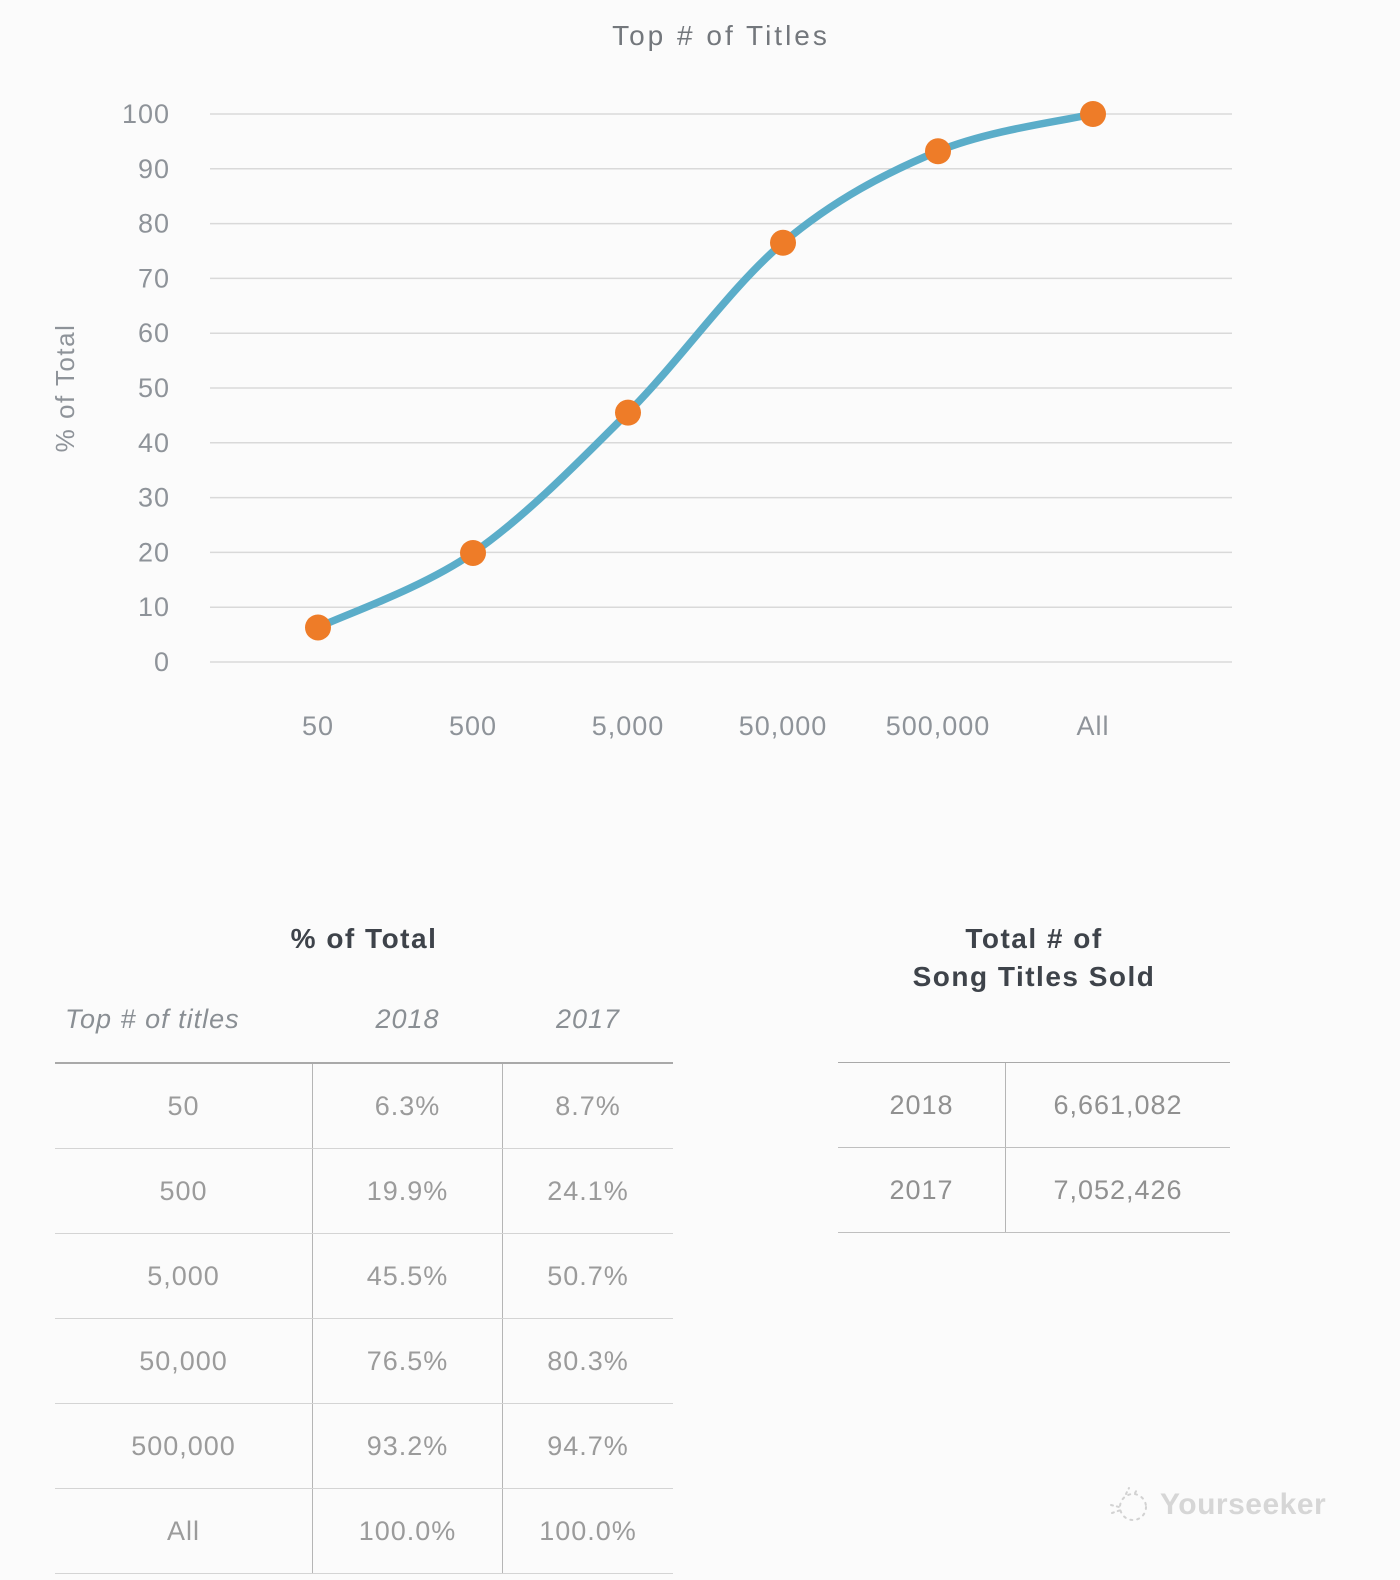 The image size is (1400, 1580). Describe the element at coordinates (1034, 976) in the screenshot. I see `totals-table-title-line2: Song Titles Sold` at that location.